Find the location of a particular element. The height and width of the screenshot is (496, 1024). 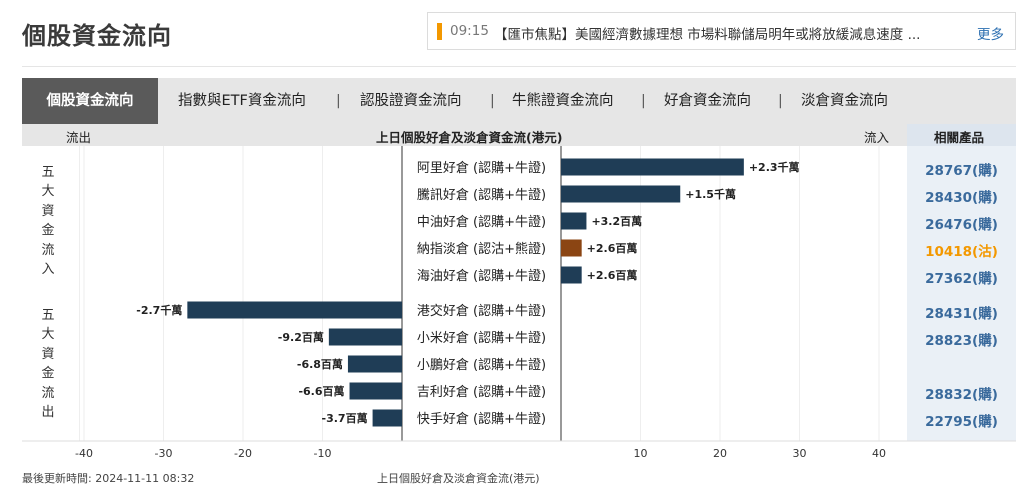

product-header-bar is located at coordinates (961, 135).